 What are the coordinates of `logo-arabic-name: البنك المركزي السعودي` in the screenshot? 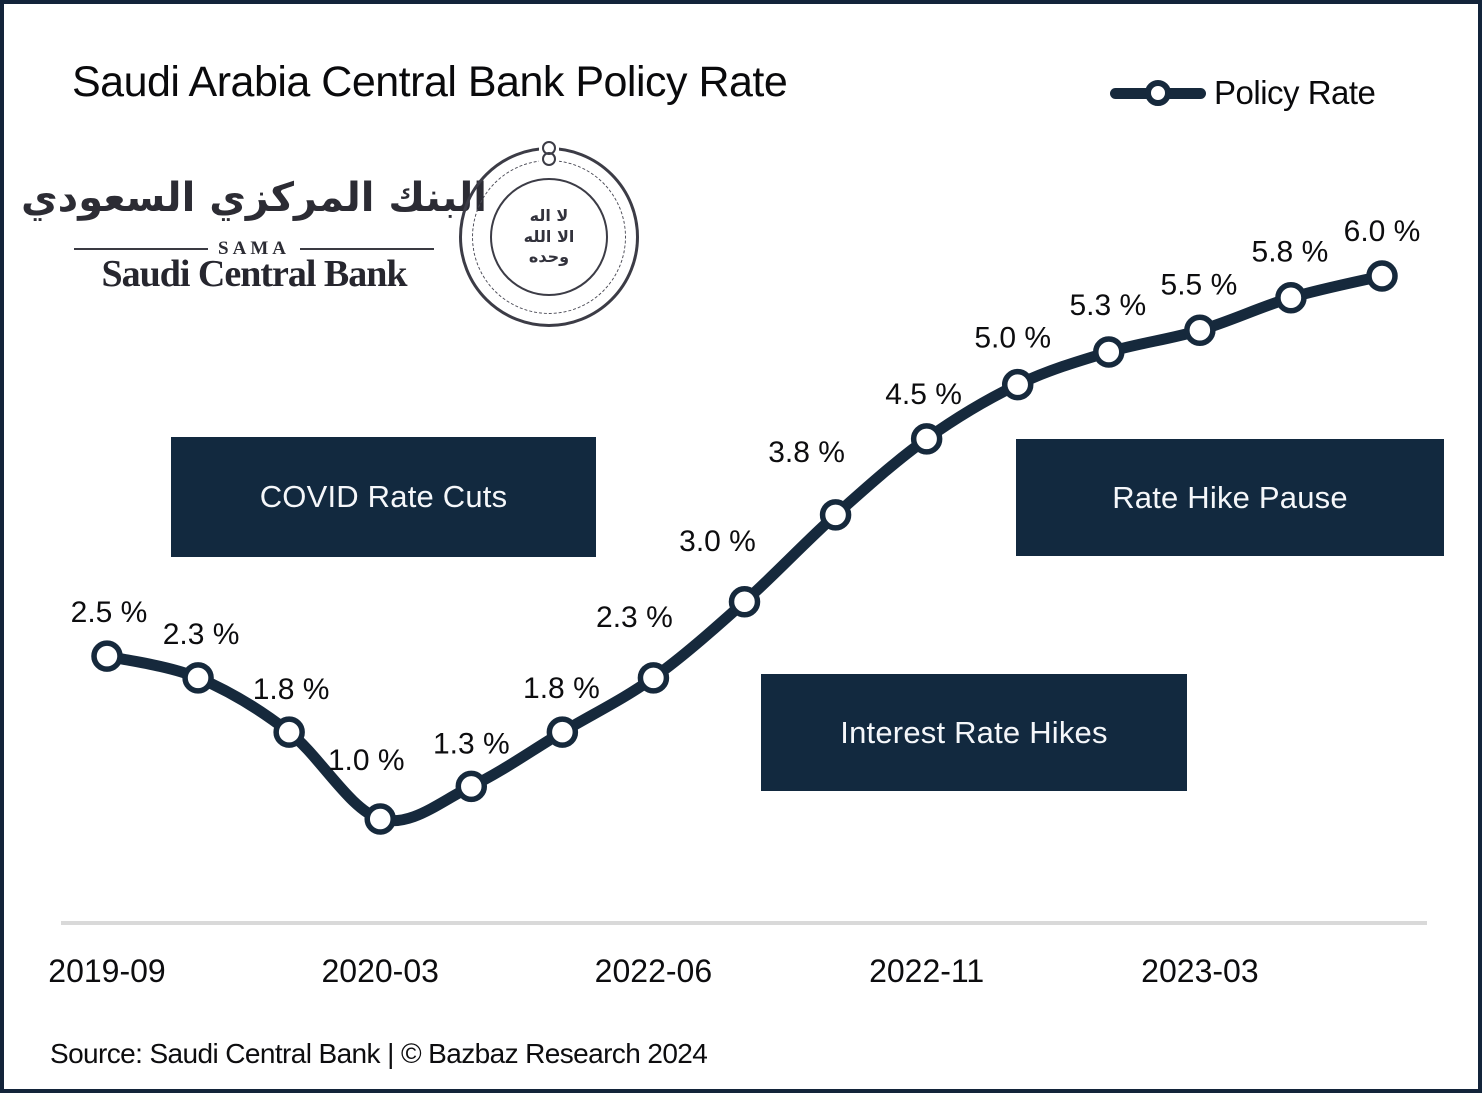 It's located at (254, 198).